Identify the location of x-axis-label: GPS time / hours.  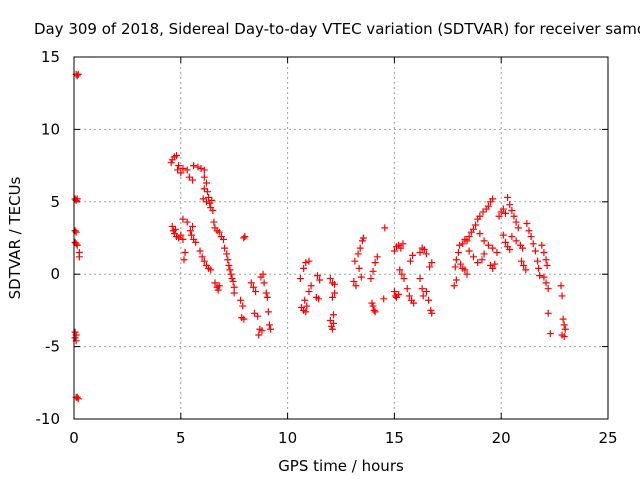
(341, 466).